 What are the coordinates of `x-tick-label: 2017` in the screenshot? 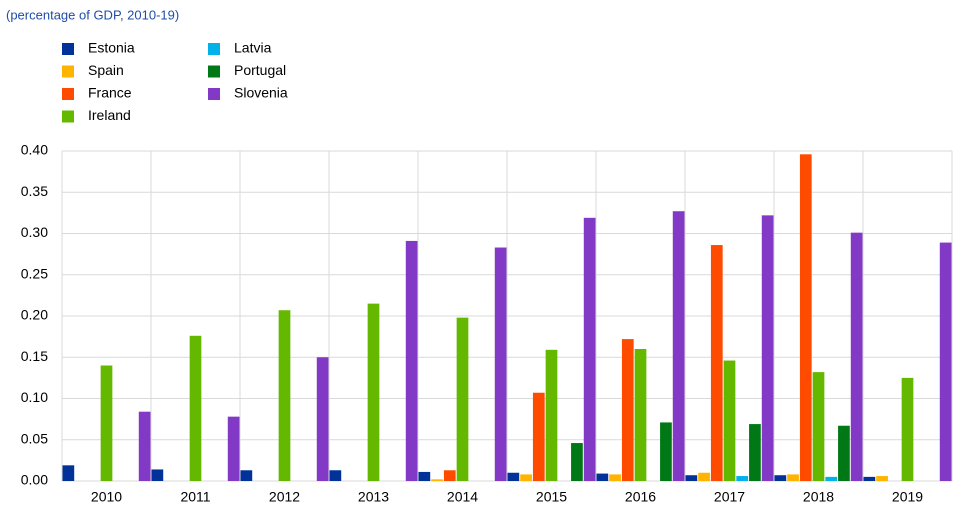 It's located at (729, 497).